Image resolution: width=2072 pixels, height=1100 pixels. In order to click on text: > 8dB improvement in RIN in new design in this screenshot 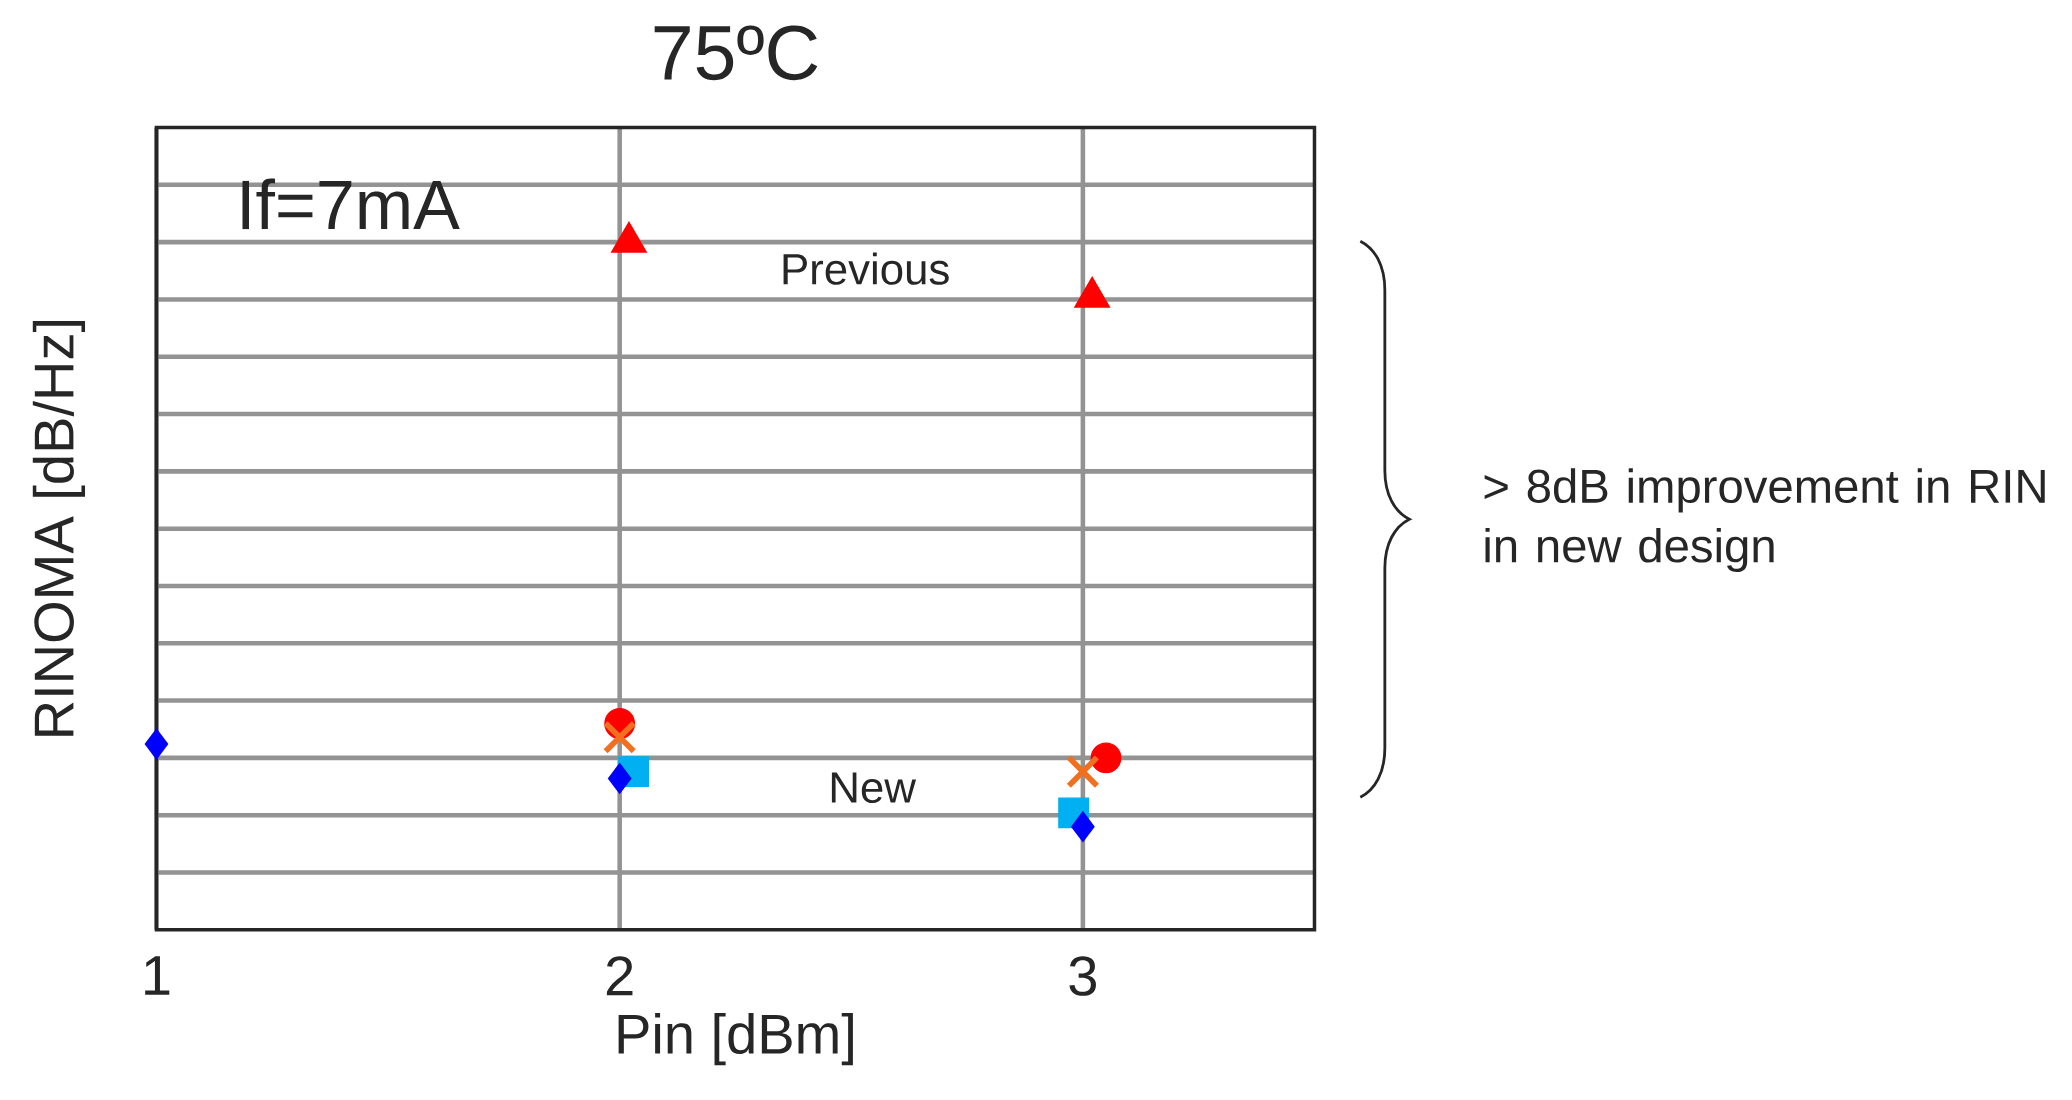, I will do `click(1764, 520)`.